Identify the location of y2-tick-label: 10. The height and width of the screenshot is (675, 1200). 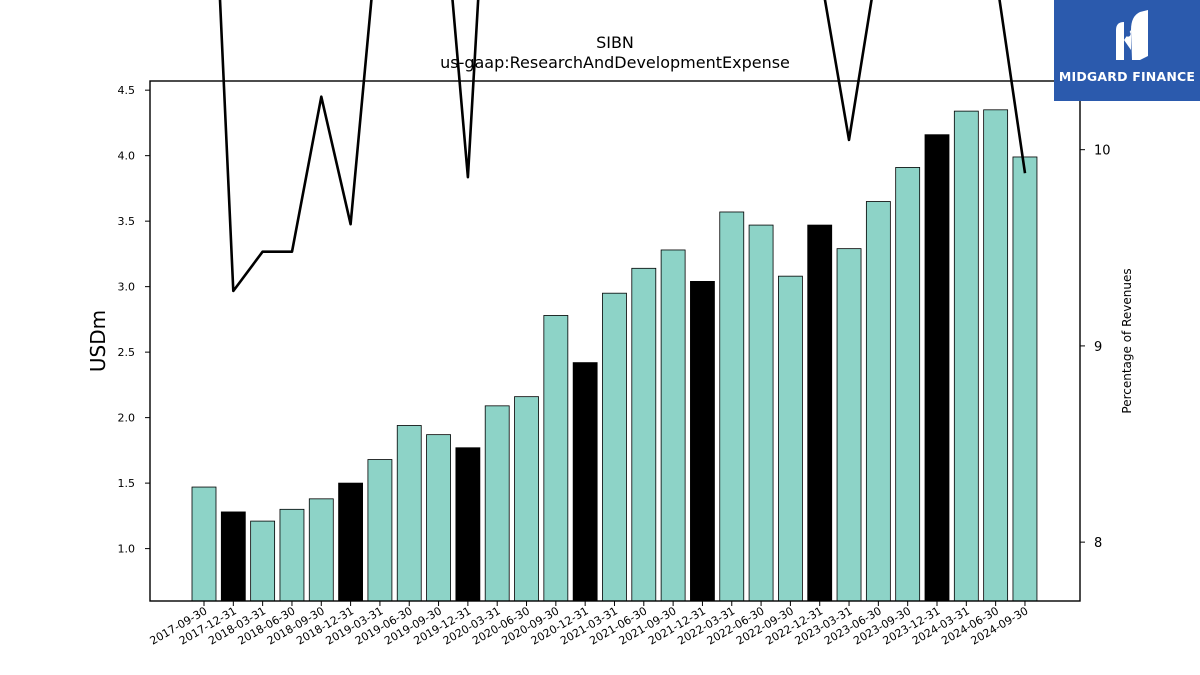
(1102, 151).